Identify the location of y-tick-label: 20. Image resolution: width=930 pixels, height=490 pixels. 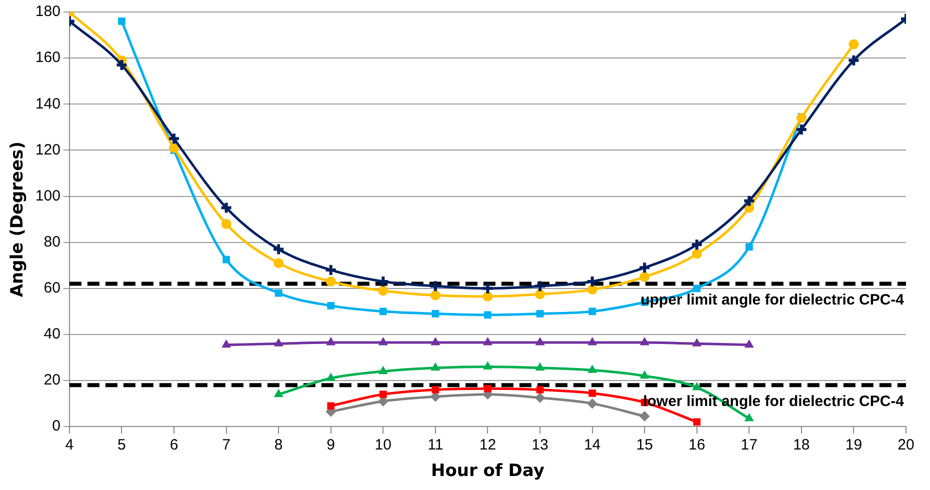
(52, 380).